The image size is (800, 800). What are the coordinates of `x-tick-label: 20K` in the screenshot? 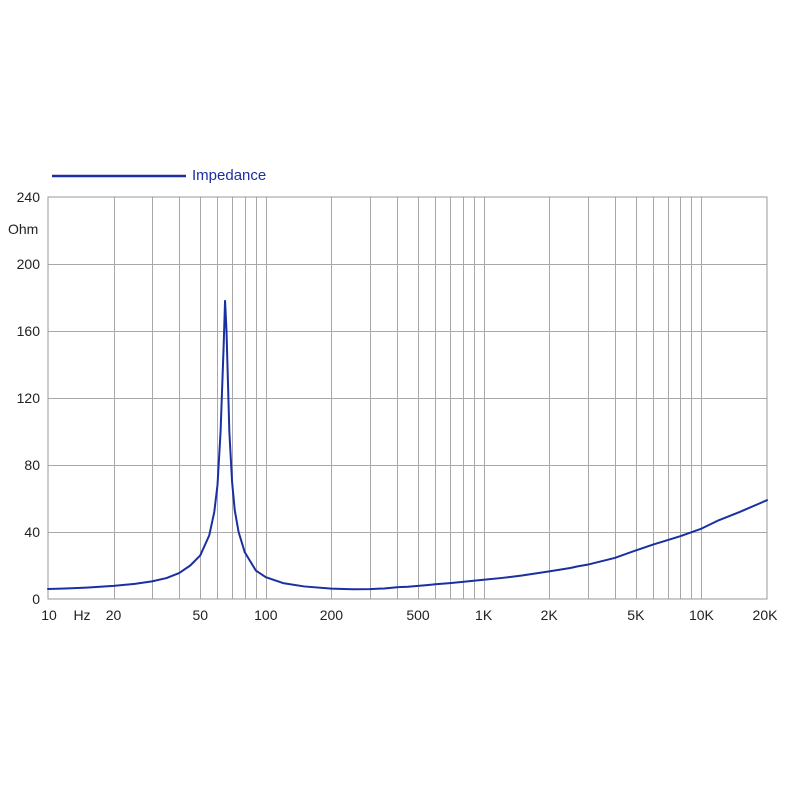 It's located at (766, 615).